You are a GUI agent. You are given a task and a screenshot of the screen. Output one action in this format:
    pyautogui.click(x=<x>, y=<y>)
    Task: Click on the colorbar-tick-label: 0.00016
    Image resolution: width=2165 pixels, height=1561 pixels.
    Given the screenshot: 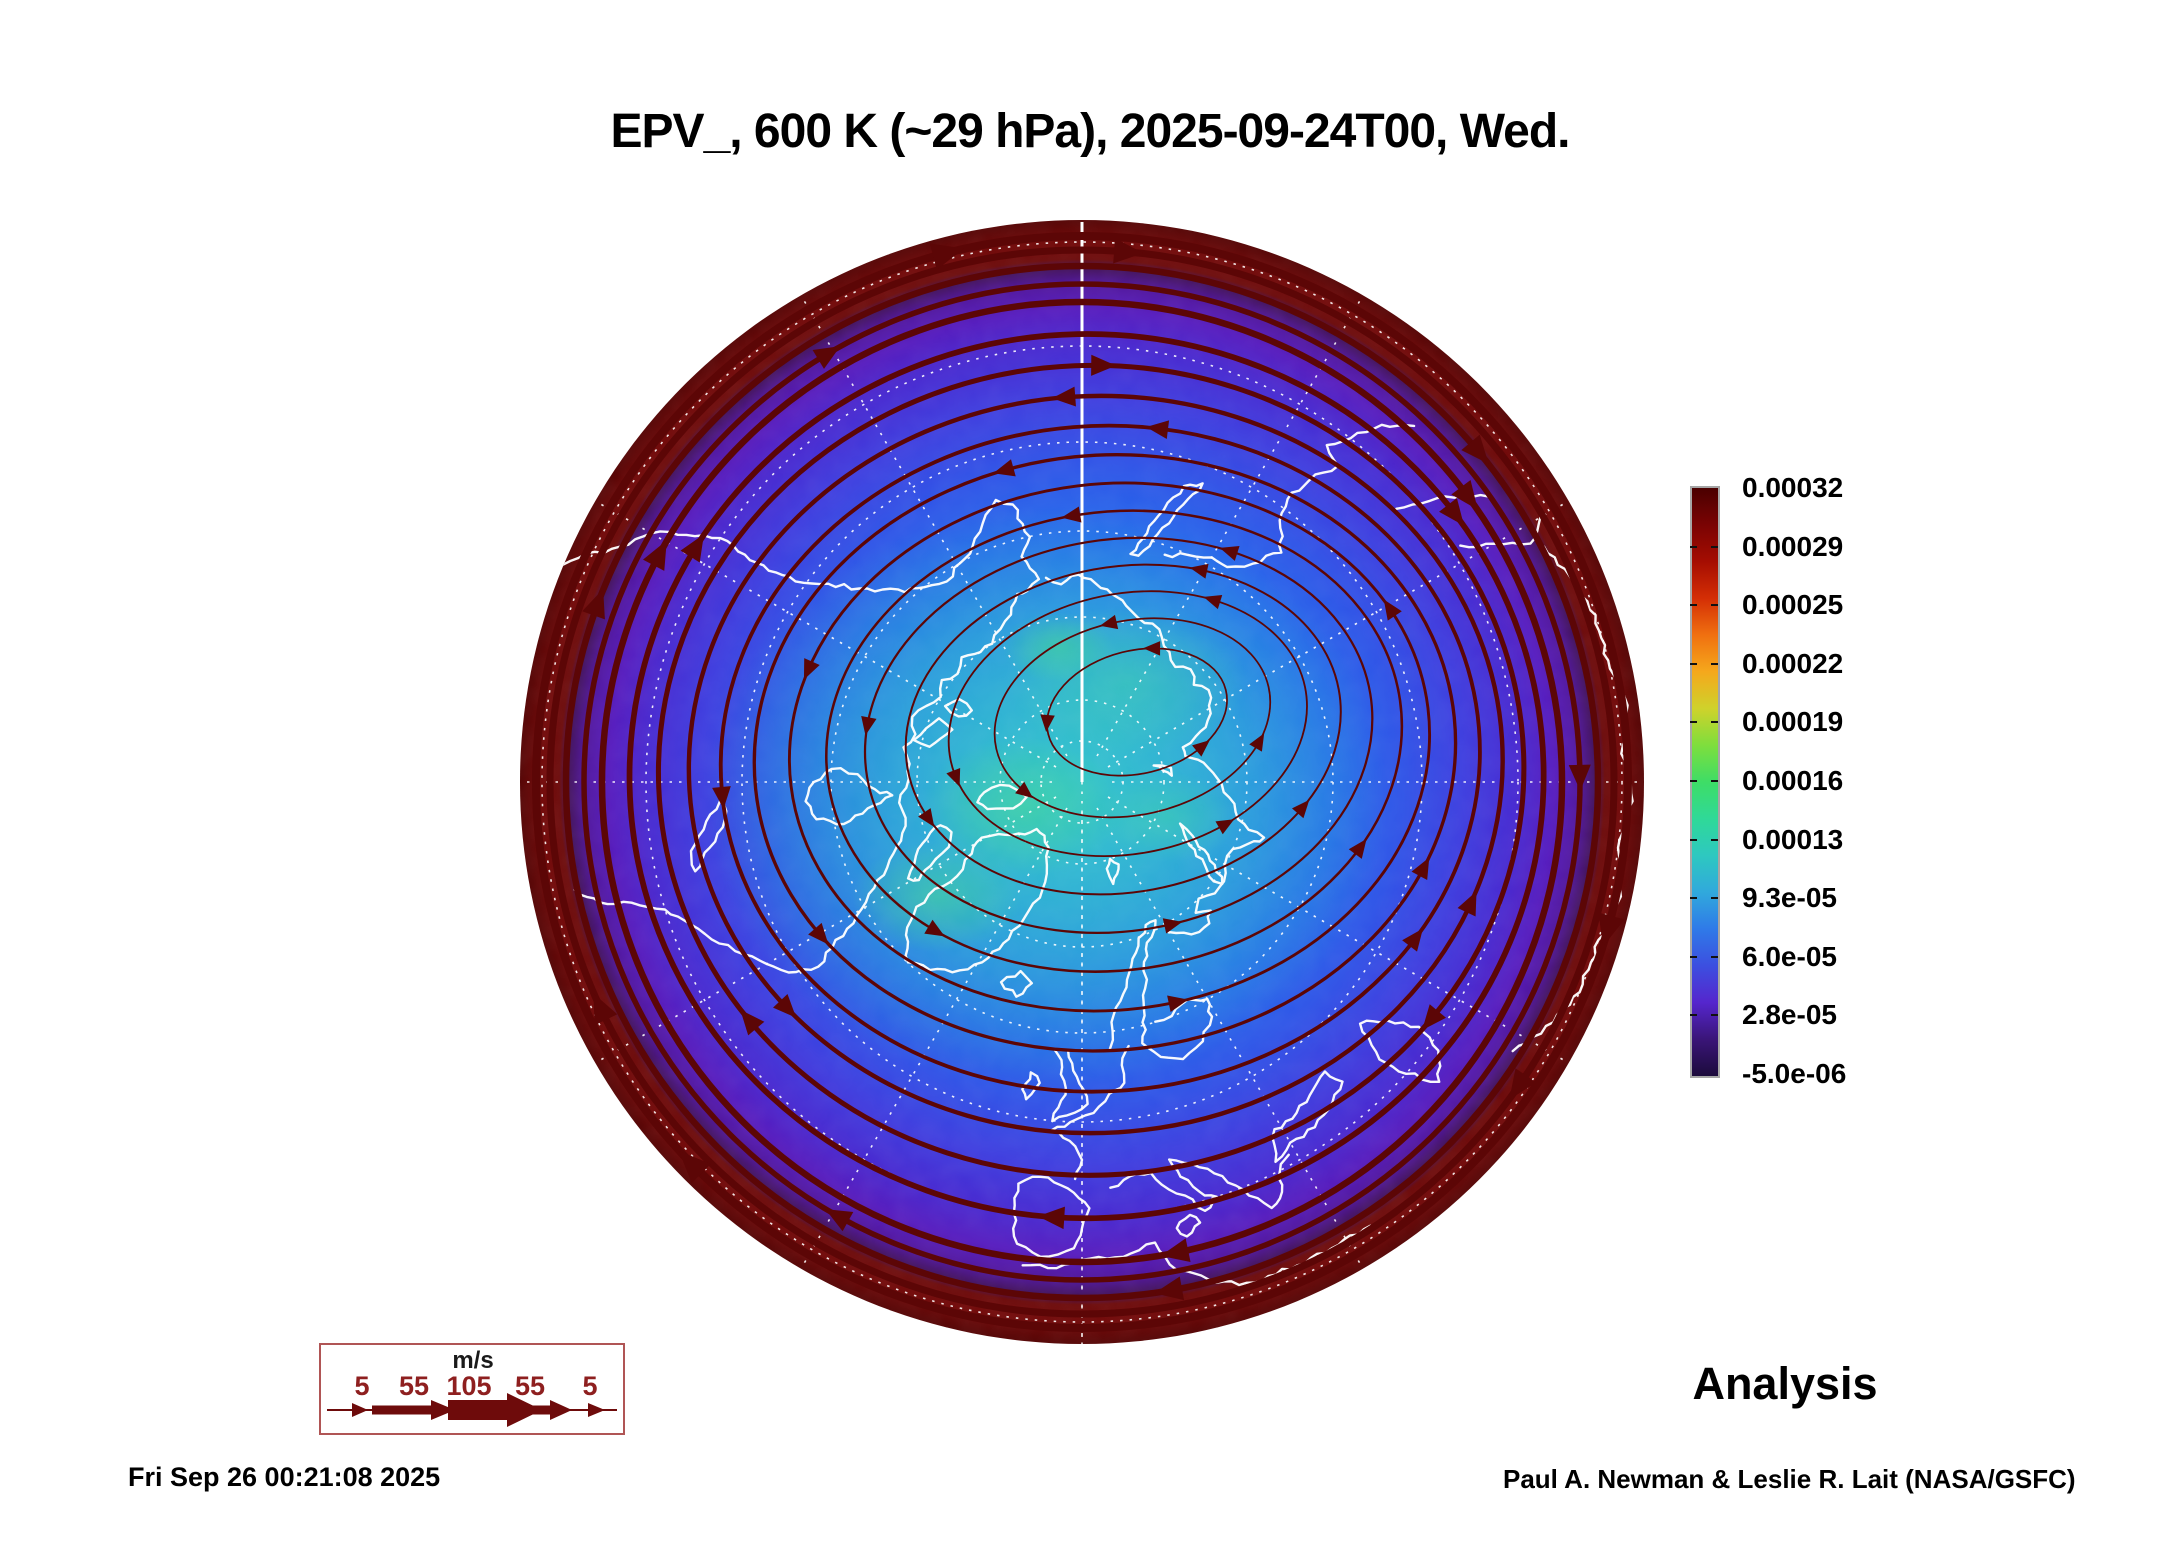 What is the action you would take?
    pyautogui.click(x=1793, y=780)
    